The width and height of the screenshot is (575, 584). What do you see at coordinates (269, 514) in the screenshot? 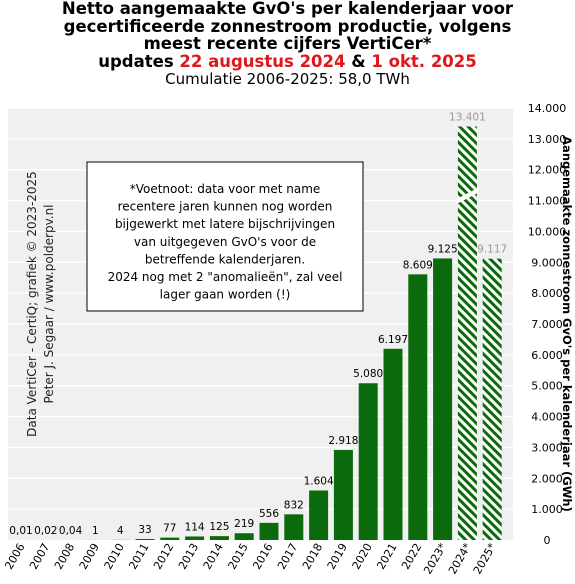
I see `value-label: 556` at bounding box center [269, 514].